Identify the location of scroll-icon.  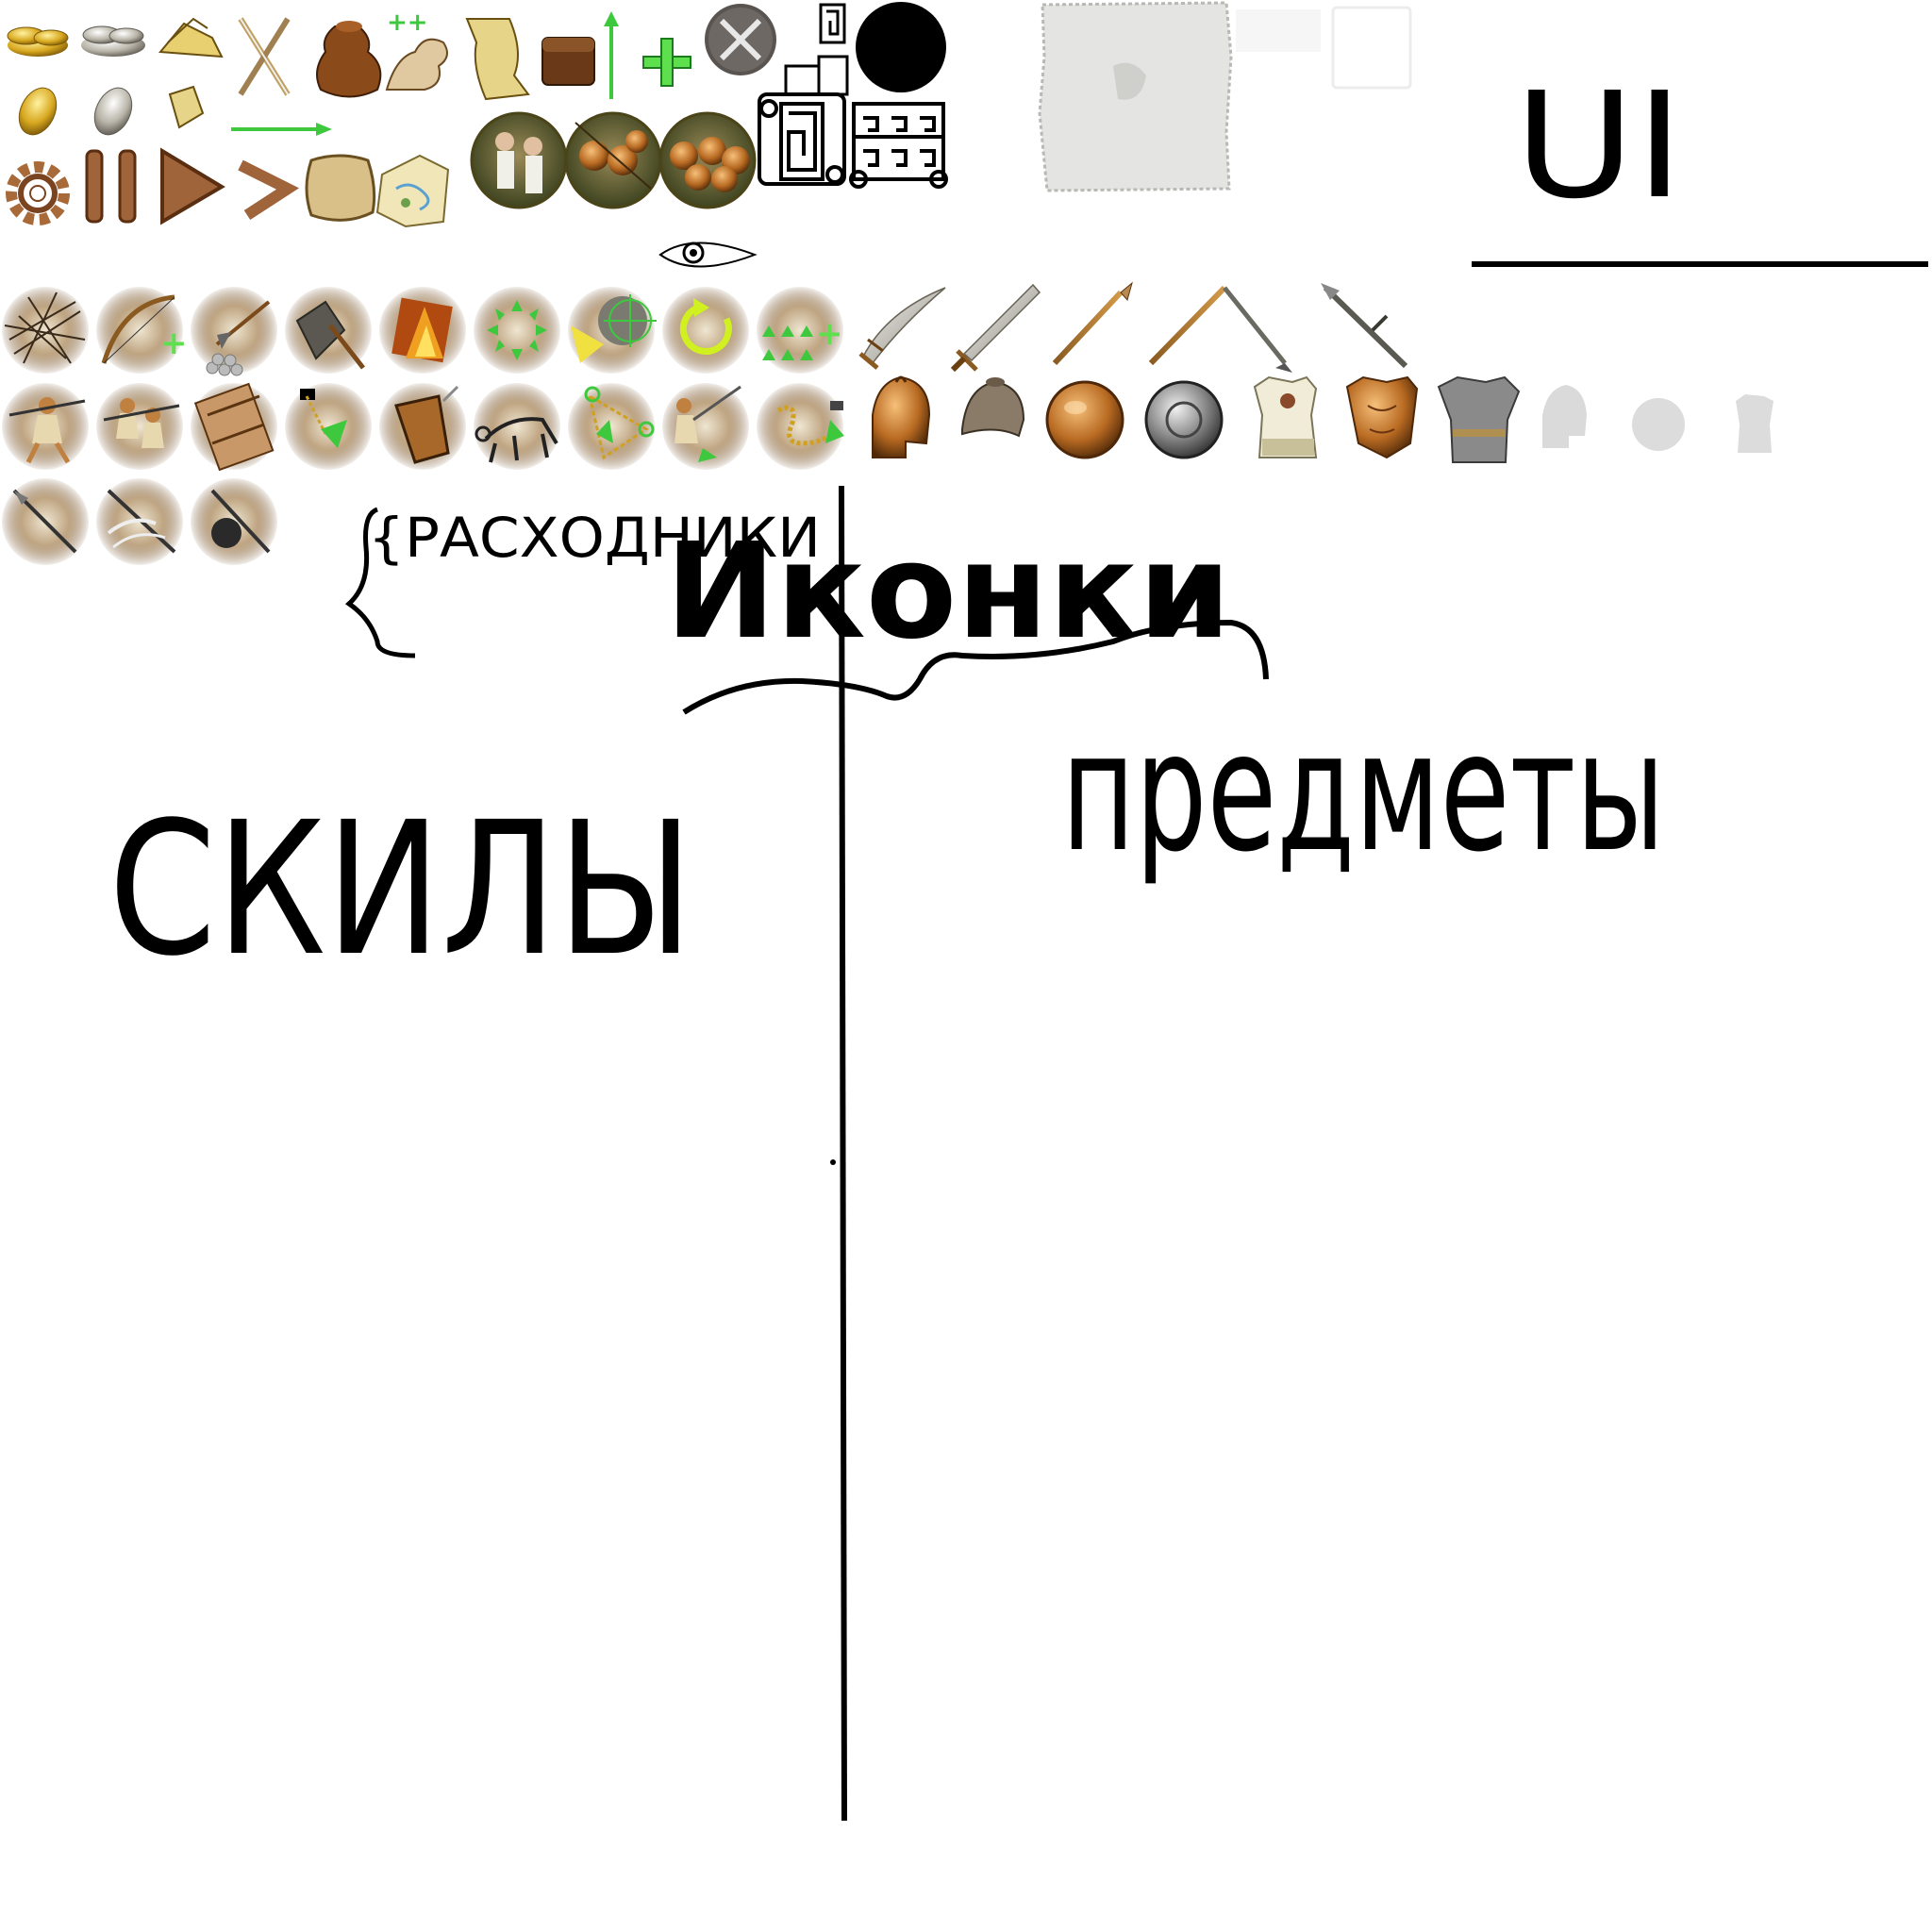
(497, 59).